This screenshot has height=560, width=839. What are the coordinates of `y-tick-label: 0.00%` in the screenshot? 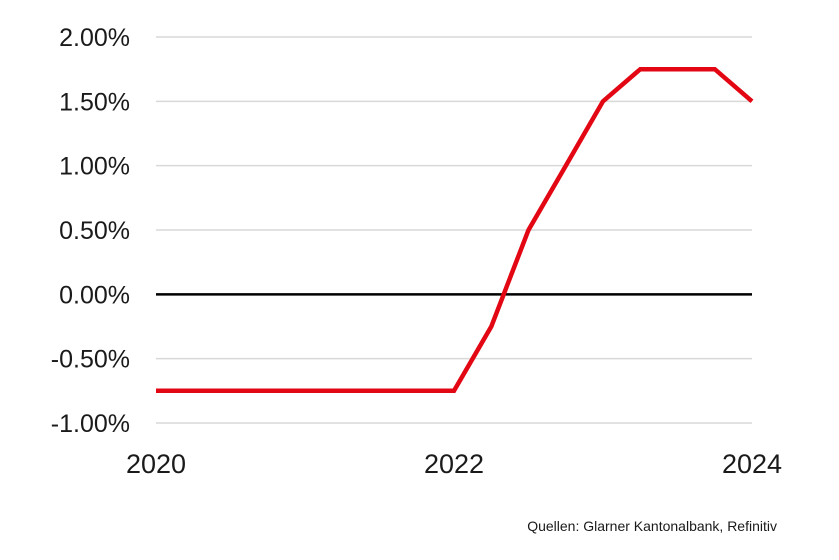 It's located at (94, 295).